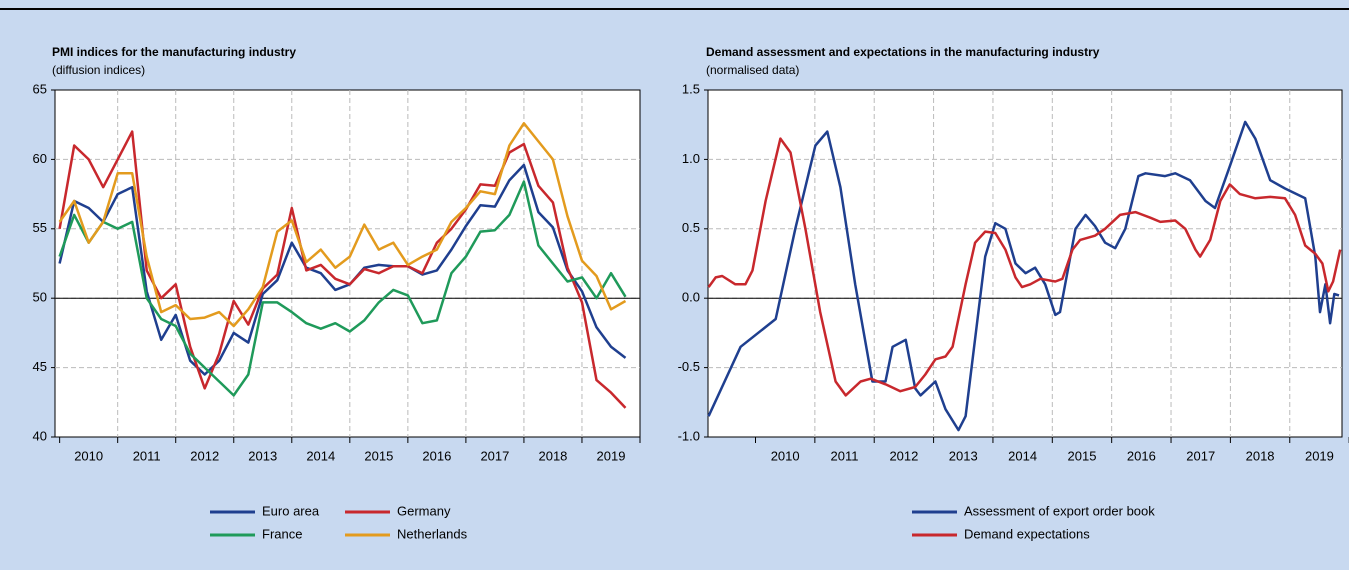  I want to click on y-tick-label: 60, so click(40, 158).